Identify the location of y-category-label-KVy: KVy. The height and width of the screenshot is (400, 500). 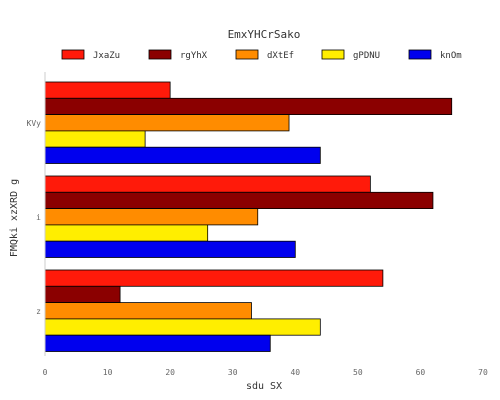
(34, 123).